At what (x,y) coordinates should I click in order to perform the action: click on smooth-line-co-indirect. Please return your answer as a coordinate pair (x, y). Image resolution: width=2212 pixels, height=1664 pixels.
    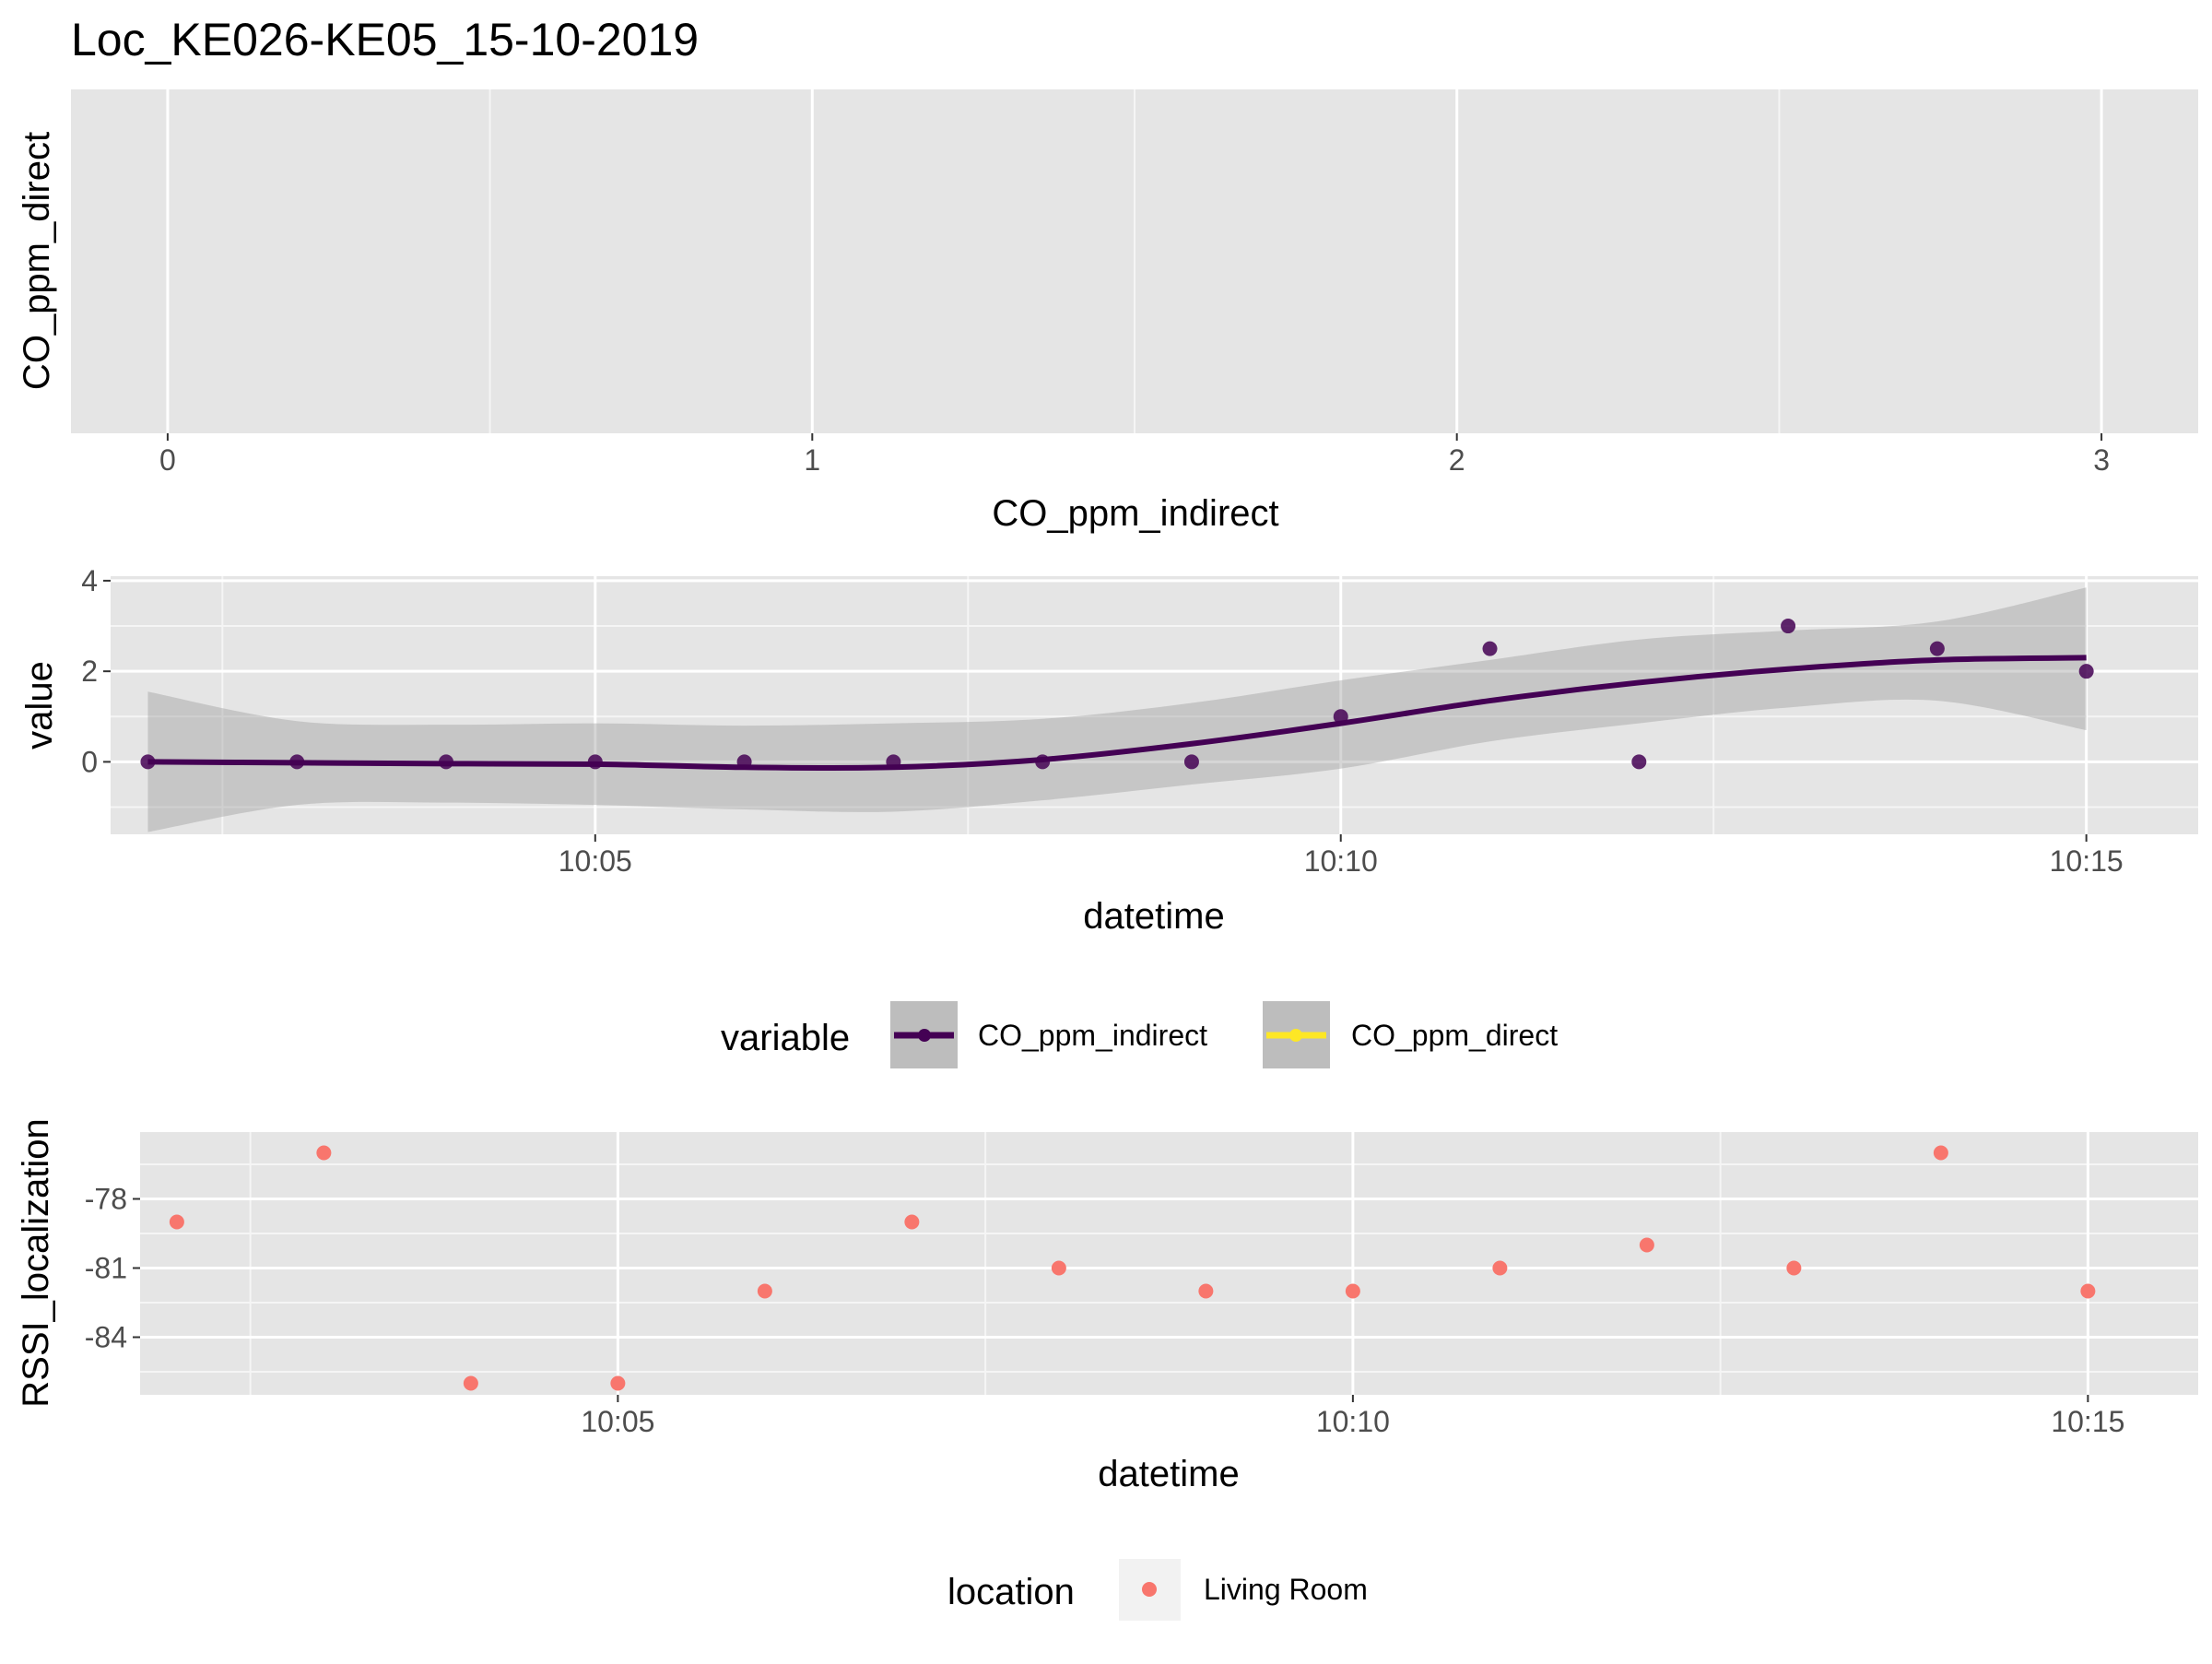
    Looking at the image, I should click on (1117, 713).